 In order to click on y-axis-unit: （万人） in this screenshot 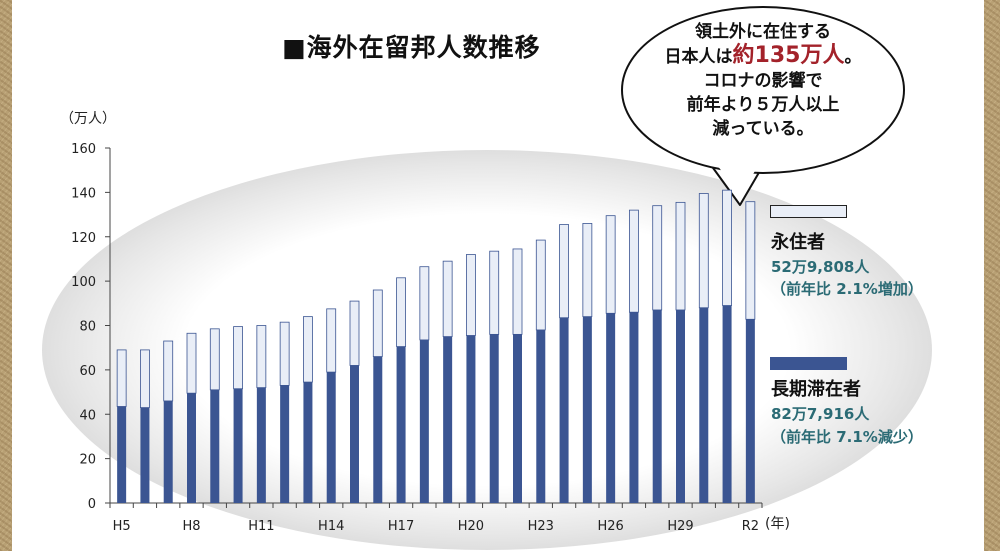, I will do `click(88, 119)`.